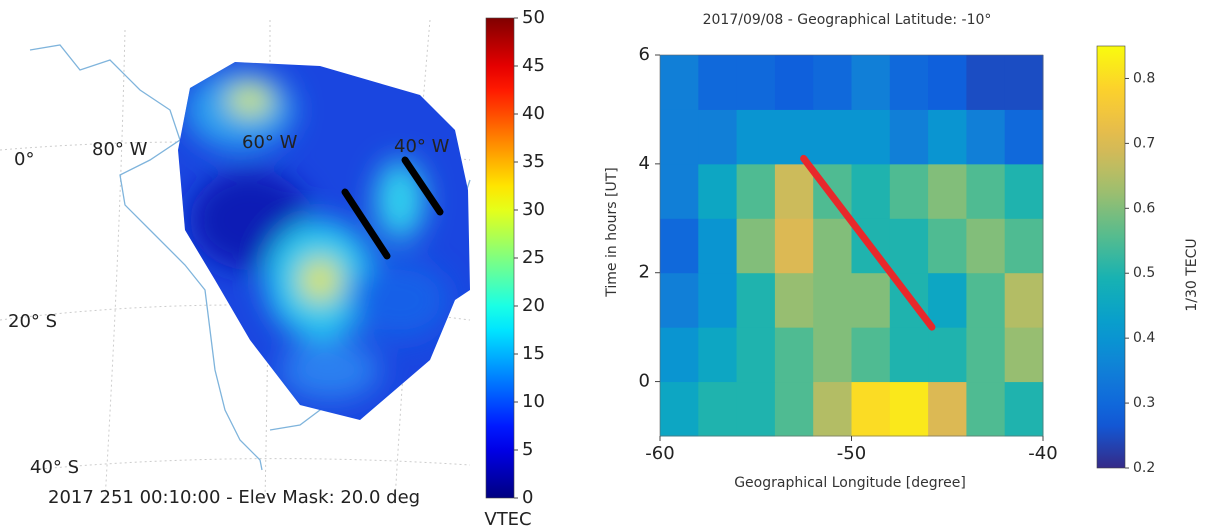 The height and width of the screenshot is (530, 1206). What do you see at coordinates (533, 401) in the screenshot?
I see `colorbar-tick-label: 10` at bounding box center [533, 401].